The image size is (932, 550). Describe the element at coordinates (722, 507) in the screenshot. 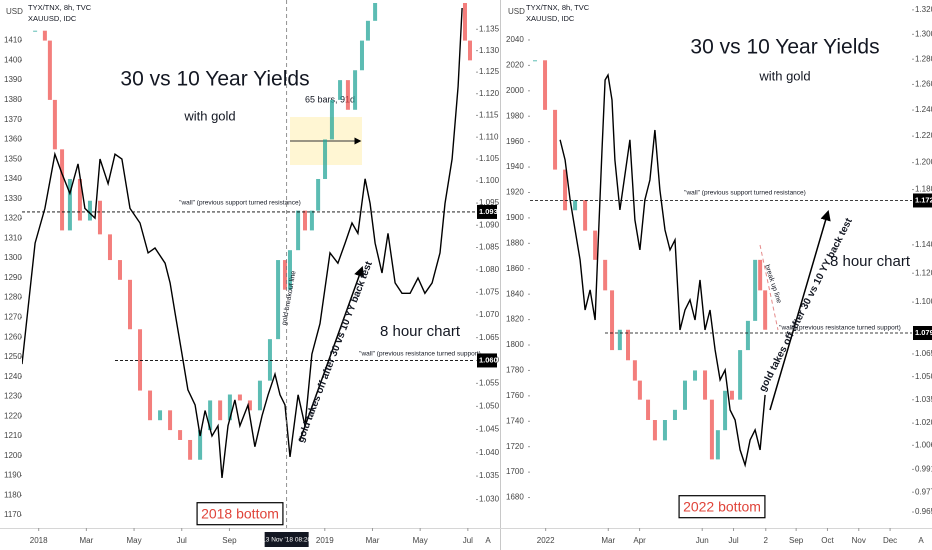

I see `bottom-label-box` at that location.